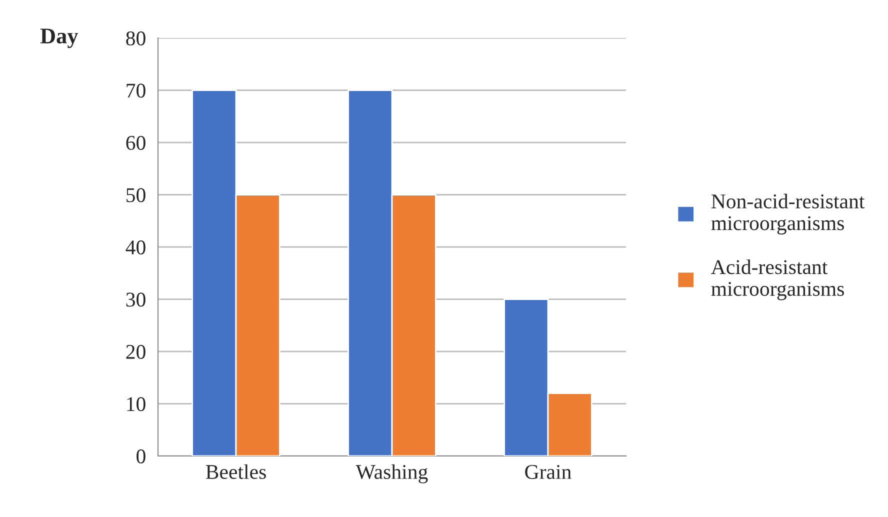 Image resolution: width=888 pixels, height=517 pixels. Describe the element at coordinates (136, 299) in the screenshot. I see `y-tick-label: 30` at that location.